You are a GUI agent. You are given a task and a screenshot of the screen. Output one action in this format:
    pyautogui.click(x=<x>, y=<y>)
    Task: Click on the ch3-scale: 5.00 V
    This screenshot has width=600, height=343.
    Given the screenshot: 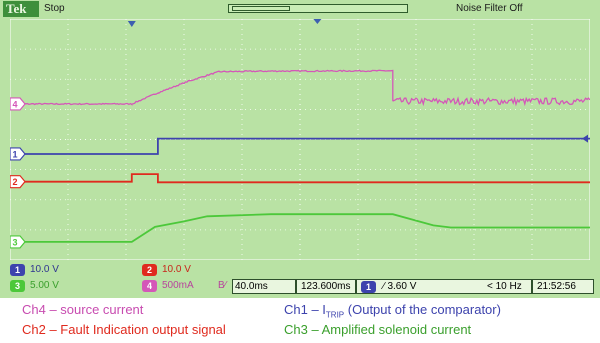 What is the action you would take?
    pyautogui.click(x=44, y=285)
    